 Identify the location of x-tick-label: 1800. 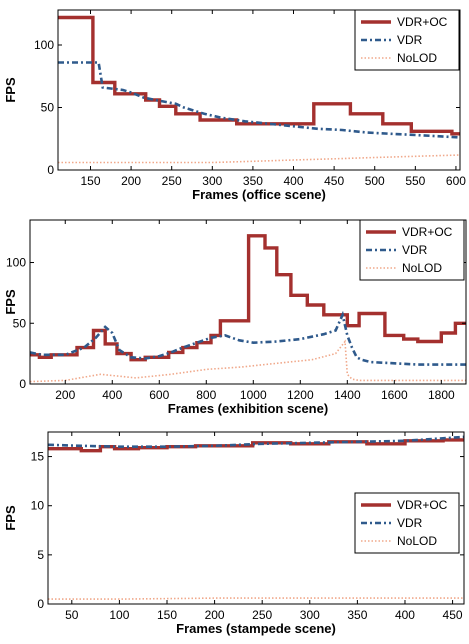
(441, 395).